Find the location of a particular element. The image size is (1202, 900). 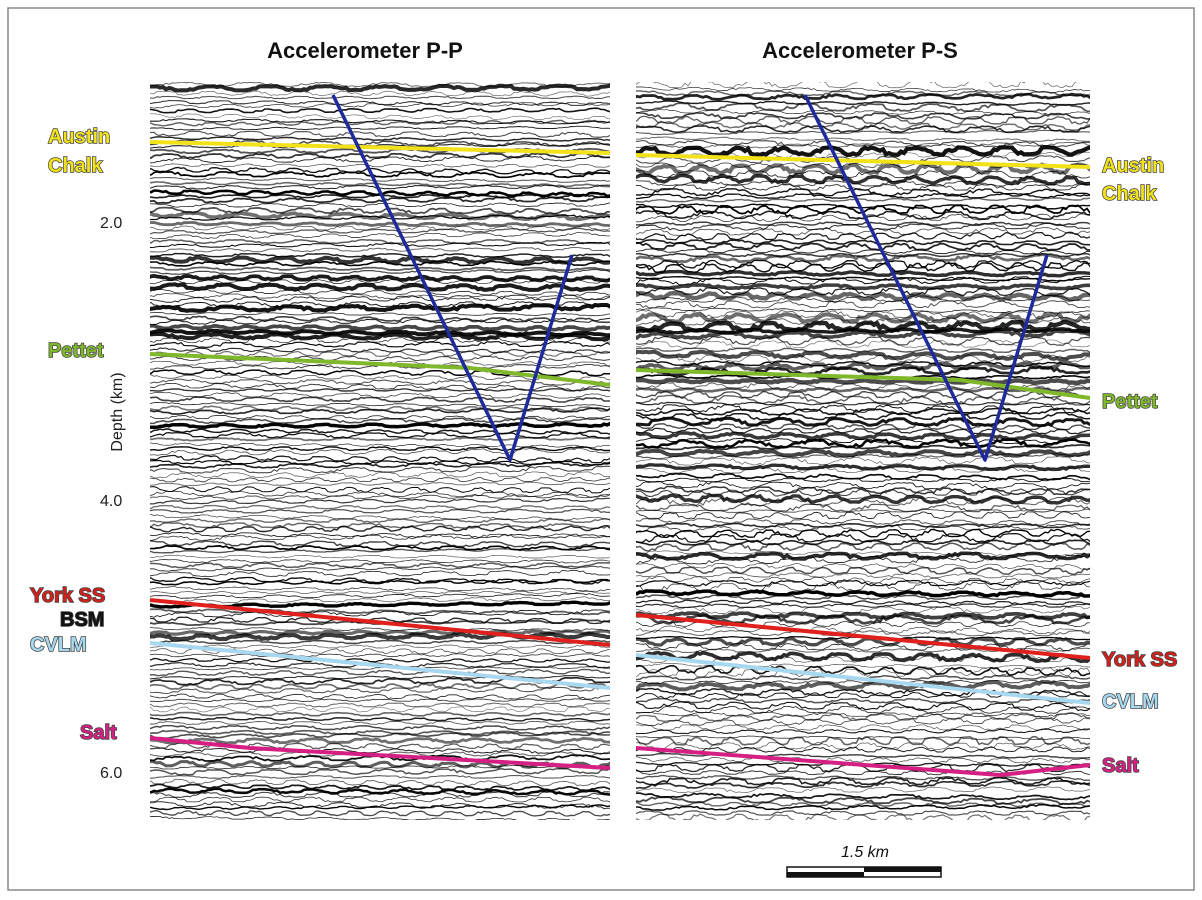

scale-bar-label: 1.5 km is located at coordinates (865, 852).